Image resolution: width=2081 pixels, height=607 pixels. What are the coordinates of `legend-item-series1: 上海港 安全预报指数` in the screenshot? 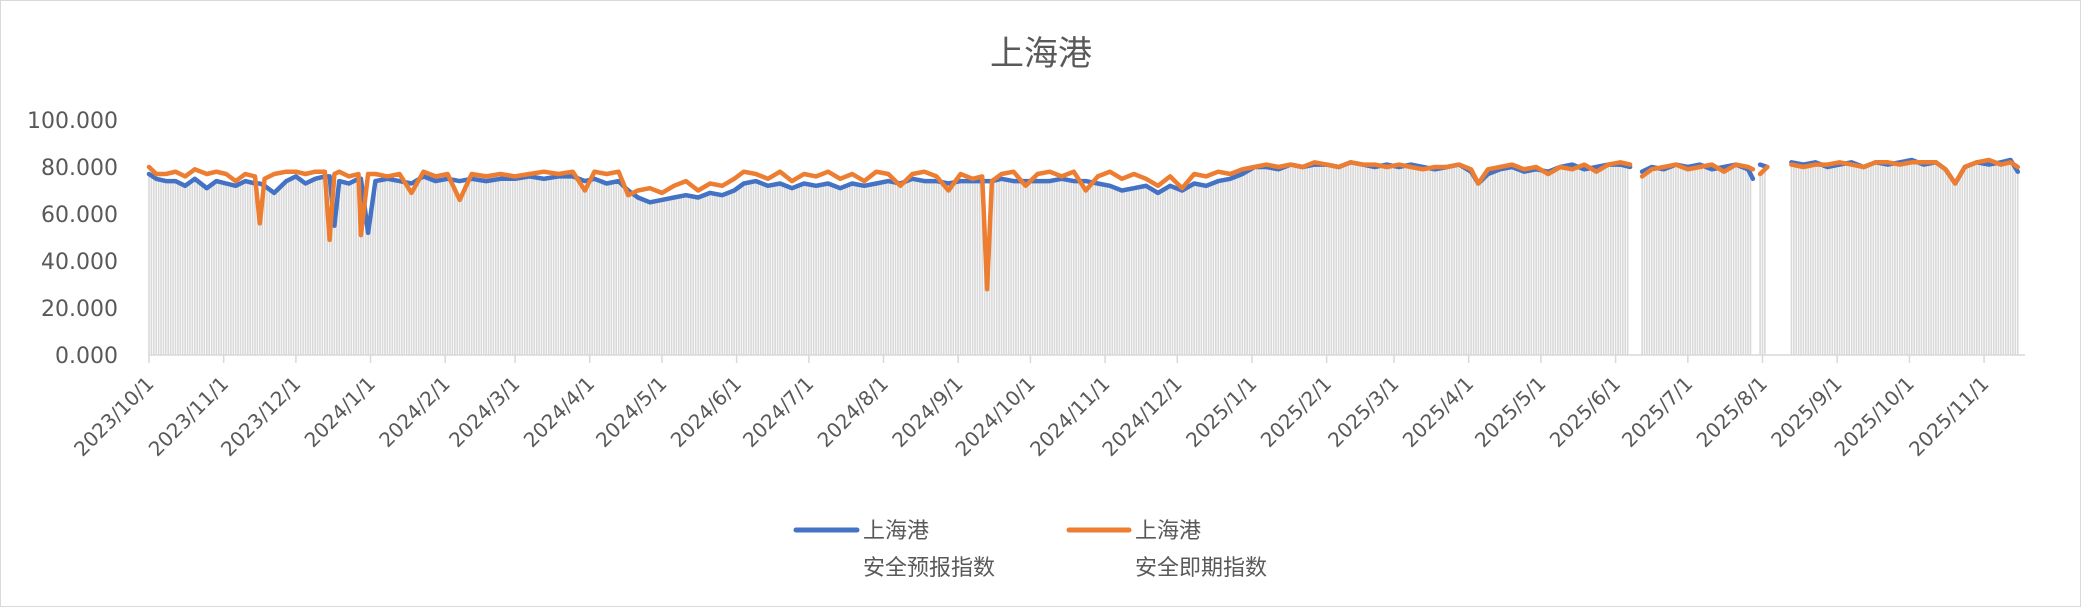 It's located at (894, 550).